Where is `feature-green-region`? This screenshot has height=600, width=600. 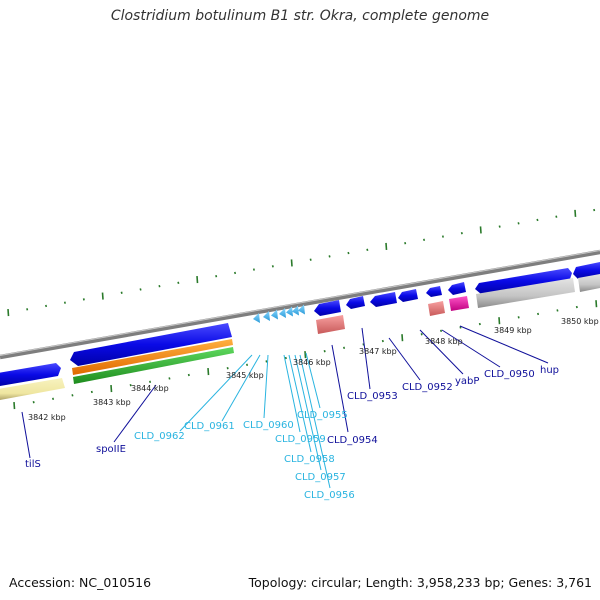
feature-green-region is located at coordinates (153, 365).